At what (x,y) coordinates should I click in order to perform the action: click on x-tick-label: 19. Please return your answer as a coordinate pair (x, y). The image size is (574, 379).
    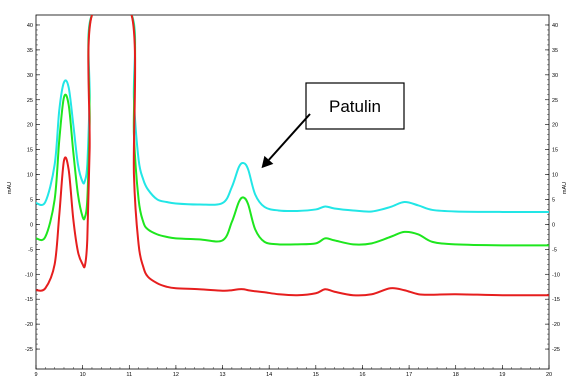
    Looking at the image, I should click on (502, 375).